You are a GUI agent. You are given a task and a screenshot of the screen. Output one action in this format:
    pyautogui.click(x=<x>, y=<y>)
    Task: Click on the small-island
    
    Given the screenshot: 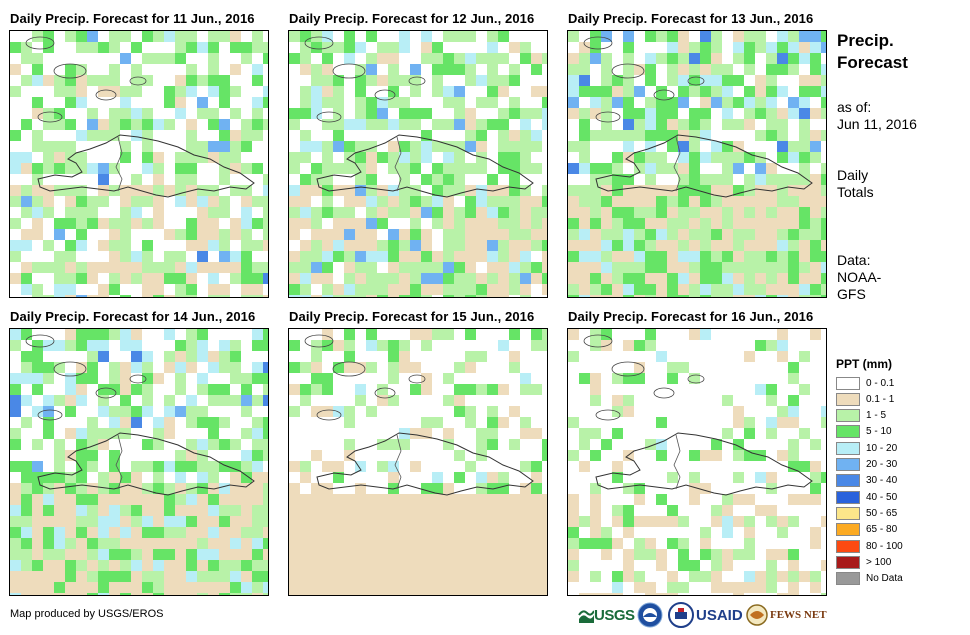 What is the action you would take?
    pyautogui.click(x=106, y=393)
    